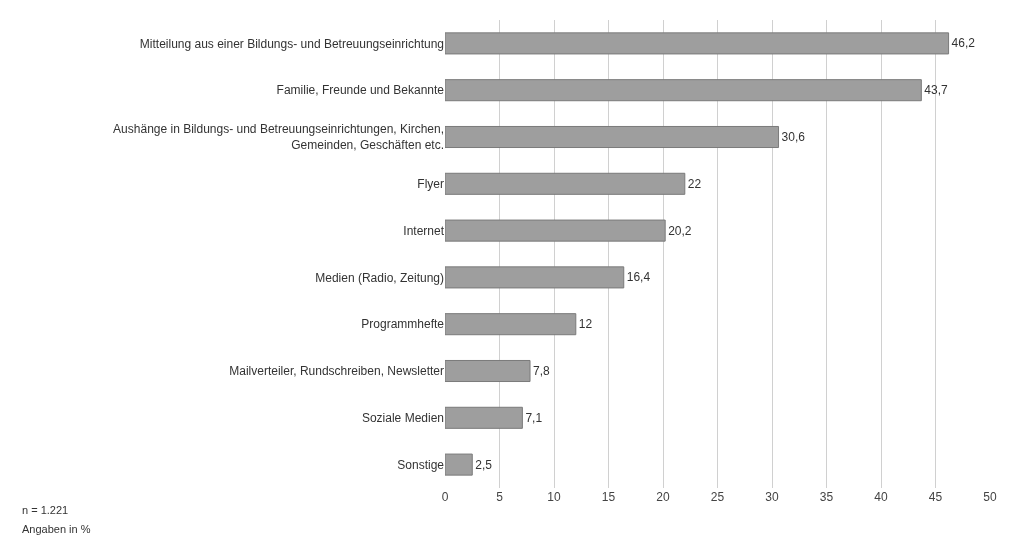  Describe the element at coordinates (793, 137) in the screenshot. I see `data-label: 30,6` at that location.